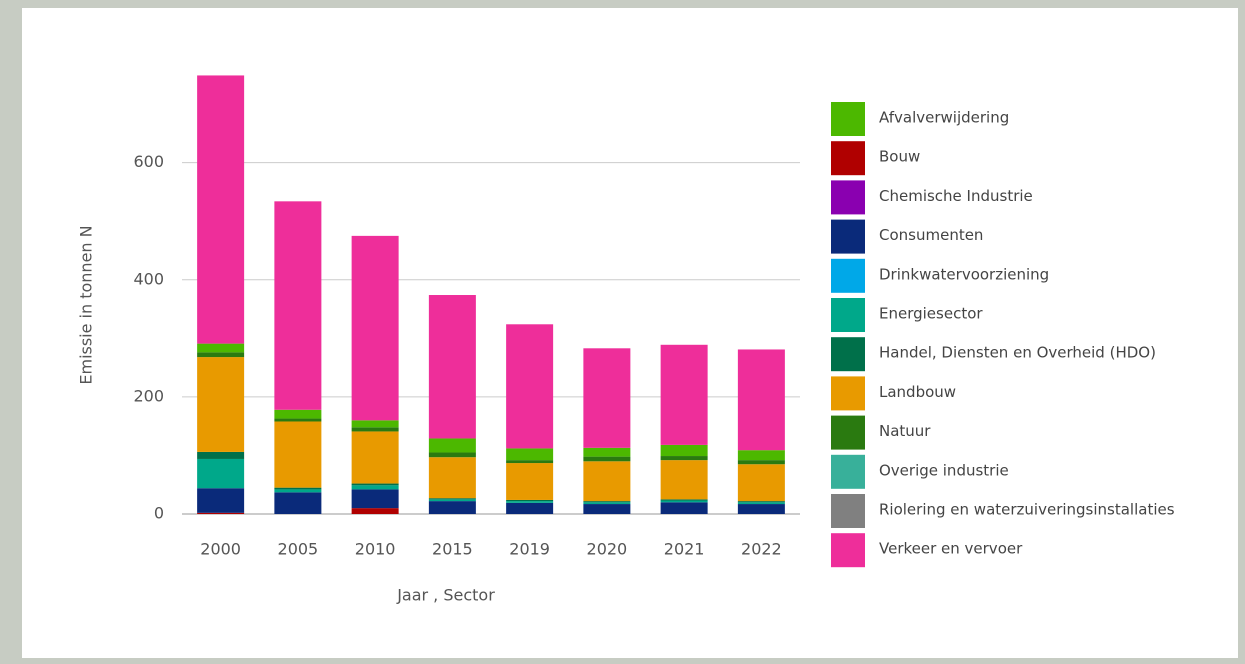 Image resolution: width=1245 pixels, height=664 pixels. Describe the element at coordinates (964, 274) in the screenshot. I see `legend-label: Drinkwatervoorziening` at that location.